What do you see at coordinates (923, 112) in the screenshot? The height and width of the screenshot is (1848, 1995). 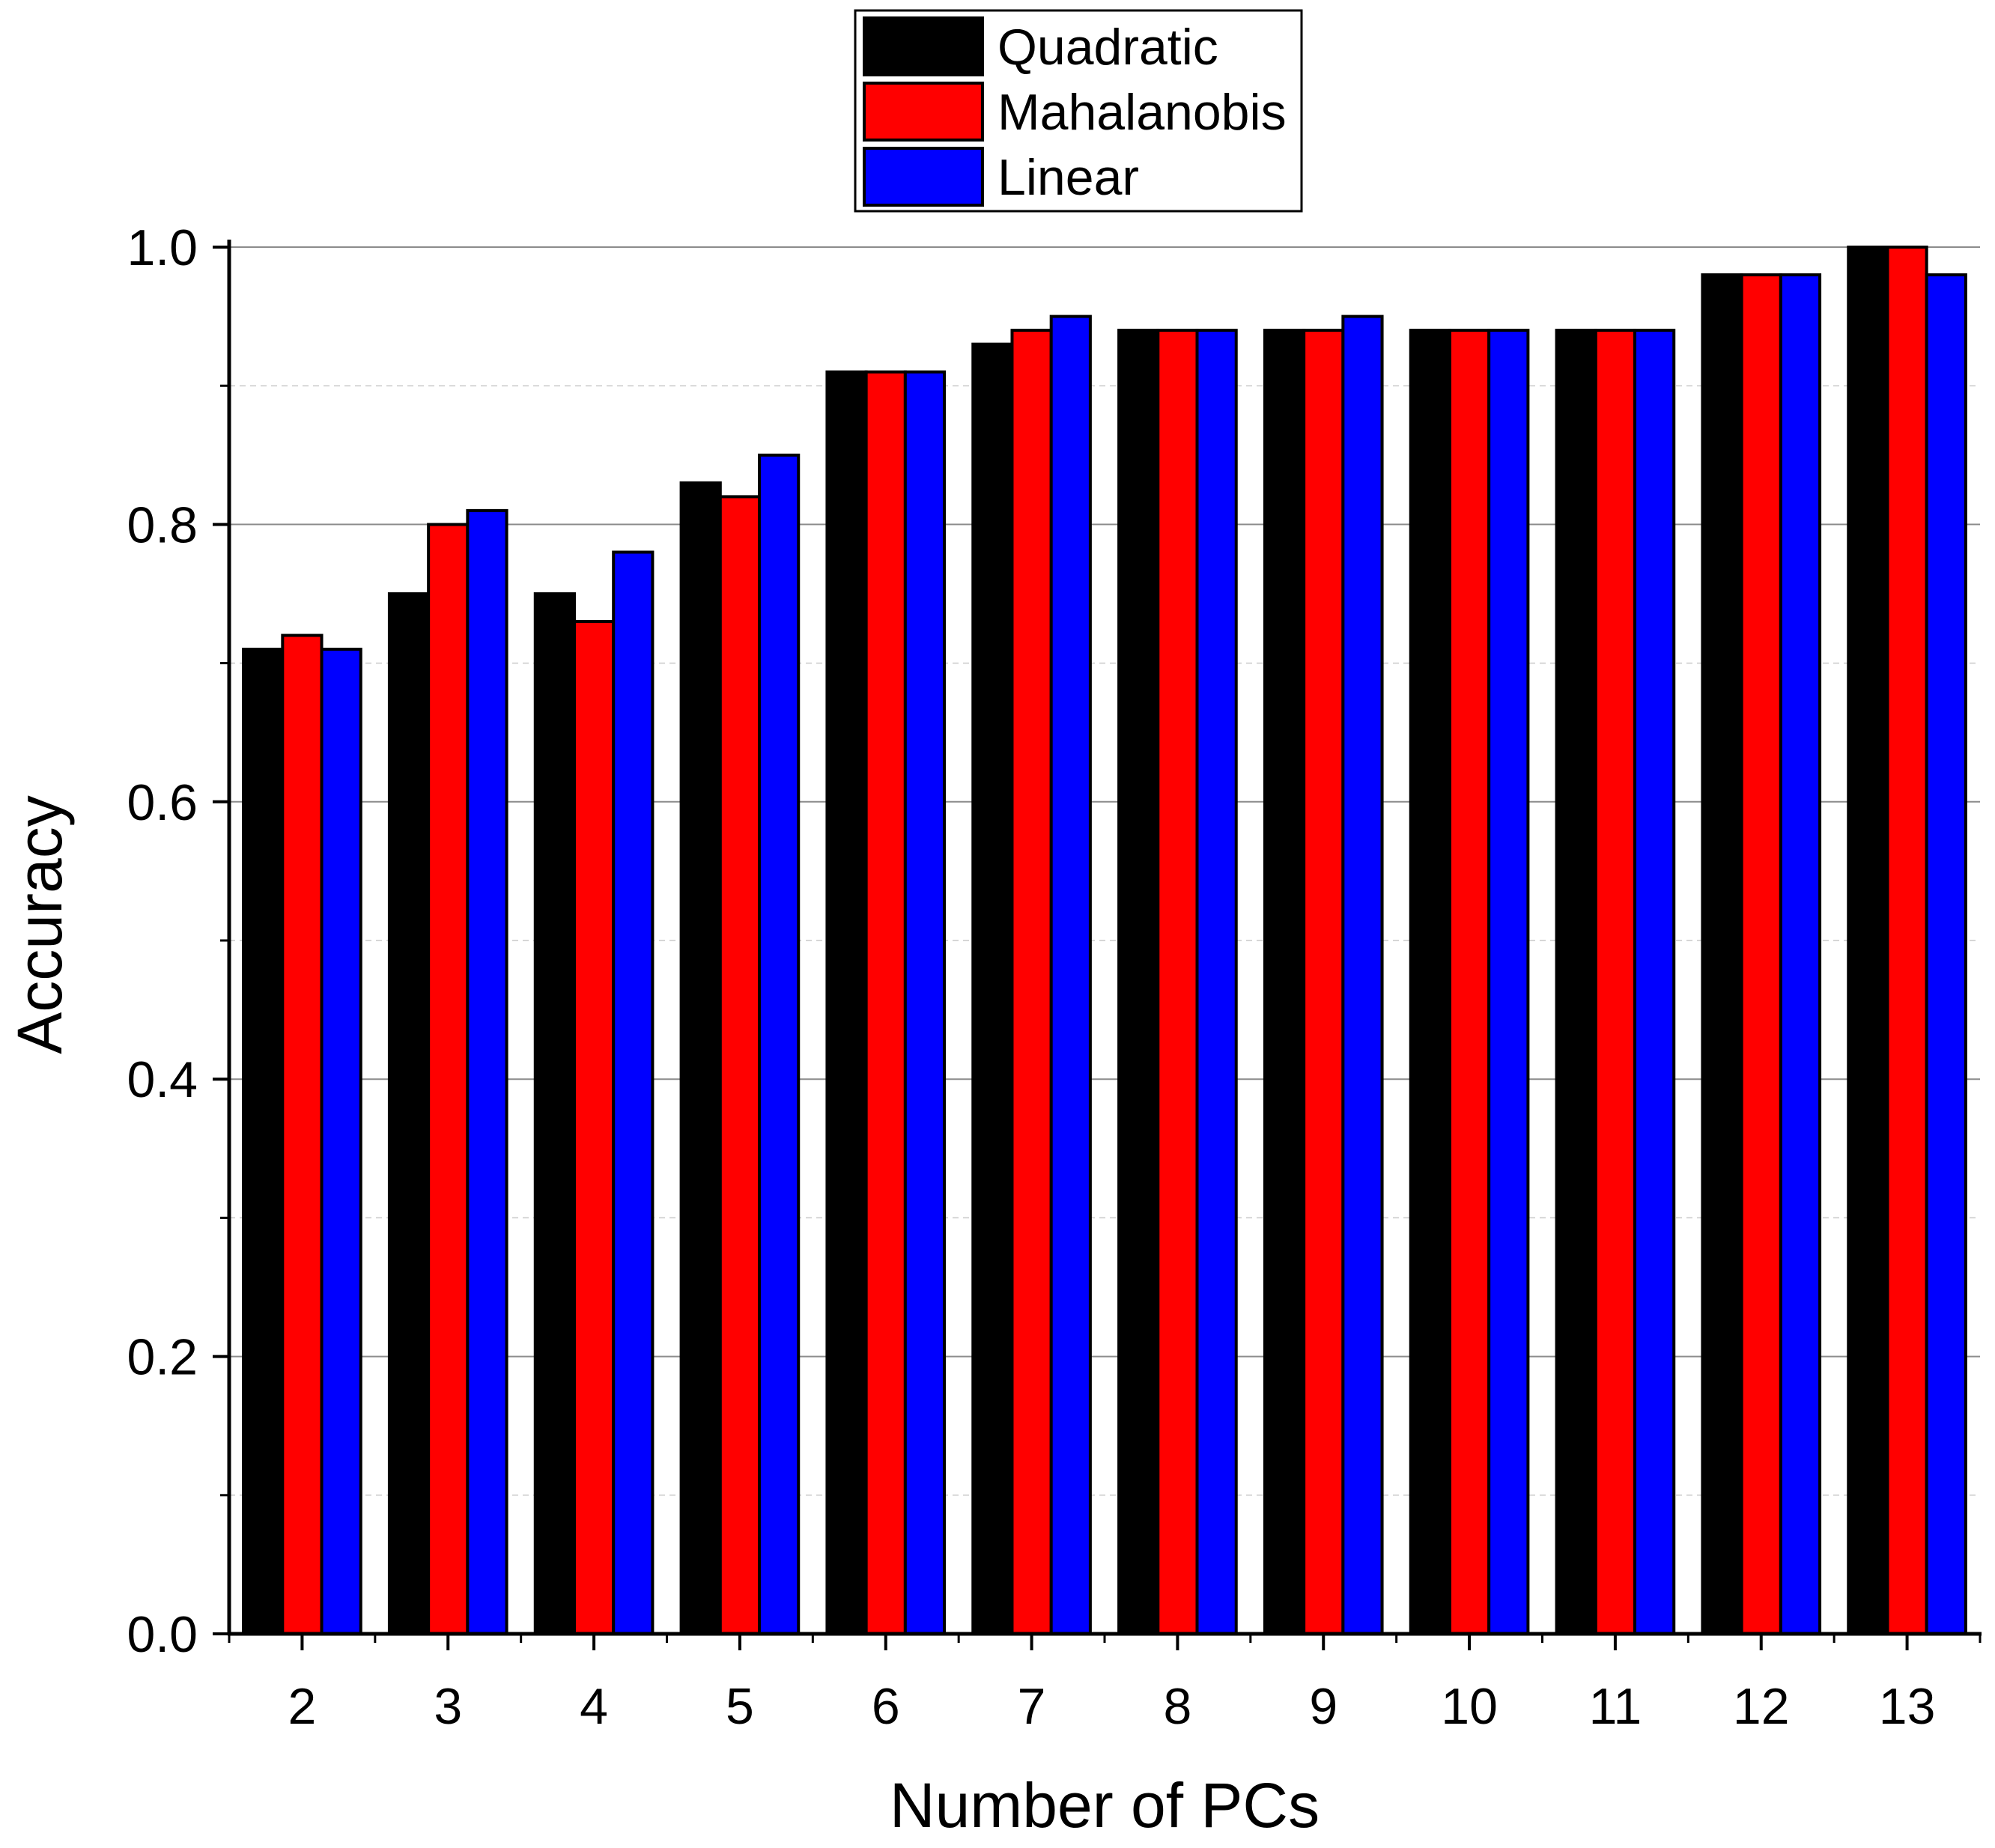 I see `legend-swatch-mahalanobis` at bounding box center [923, 112].